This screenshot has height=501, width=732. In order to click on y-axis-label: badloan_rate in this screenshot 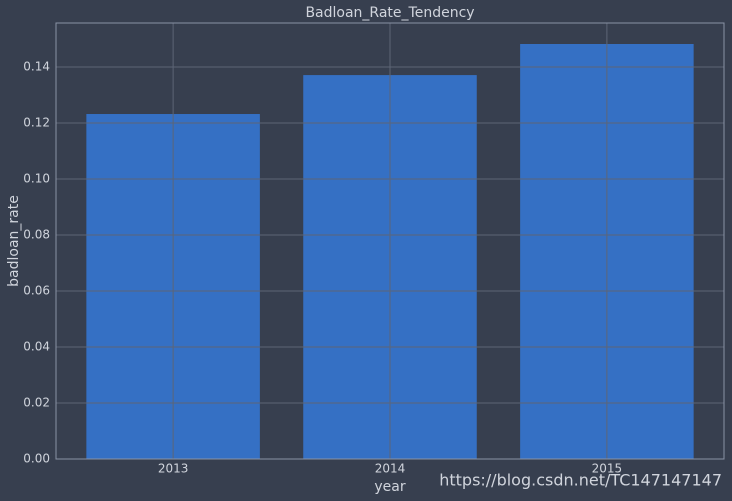, I will do `click(14, 241)`.